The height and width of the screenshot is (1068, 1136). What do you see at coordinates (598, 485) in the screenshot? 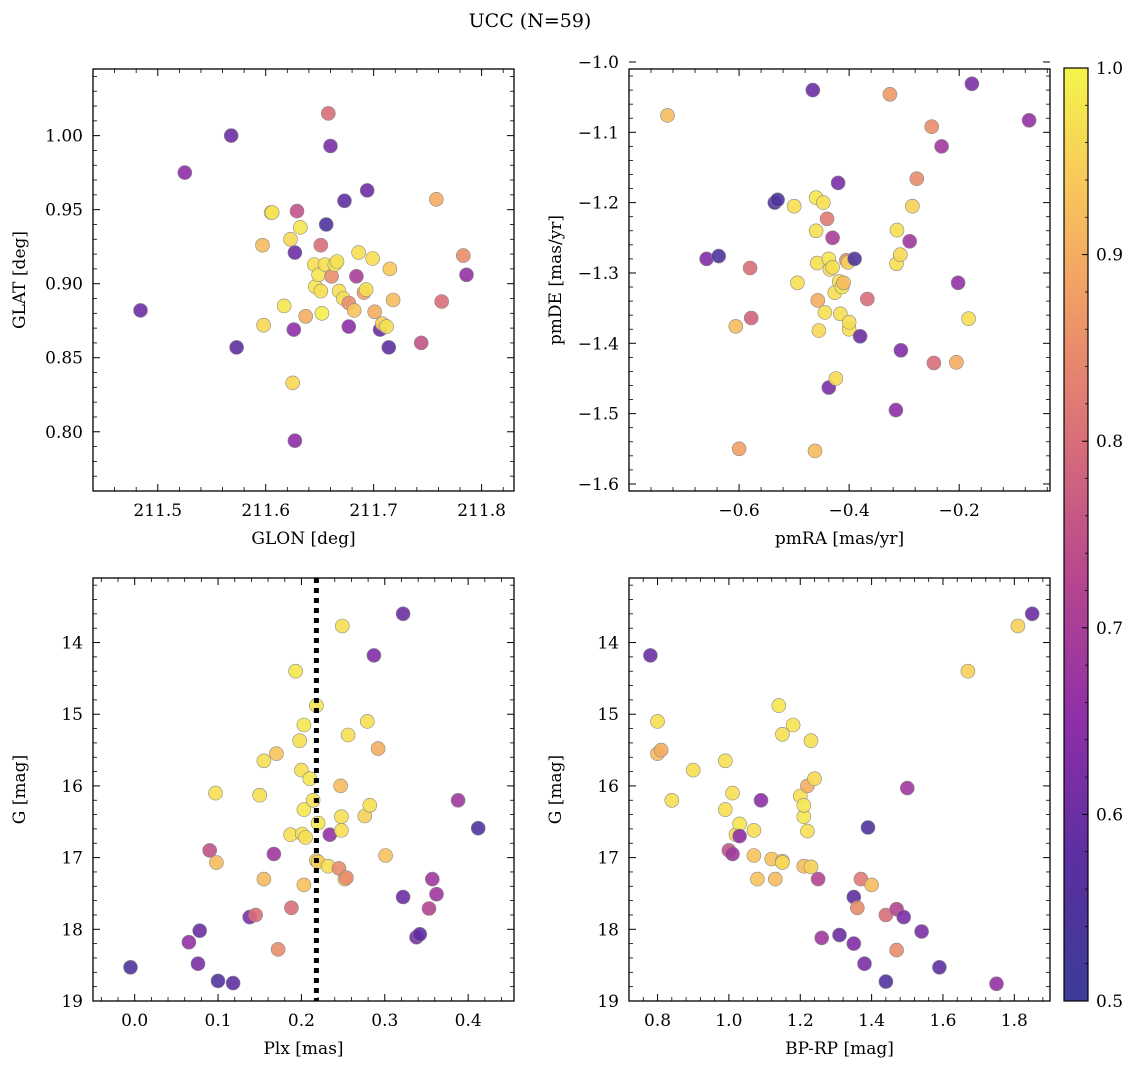
I see `y-tick-label: −1.6` at bounding box center [598, 485].